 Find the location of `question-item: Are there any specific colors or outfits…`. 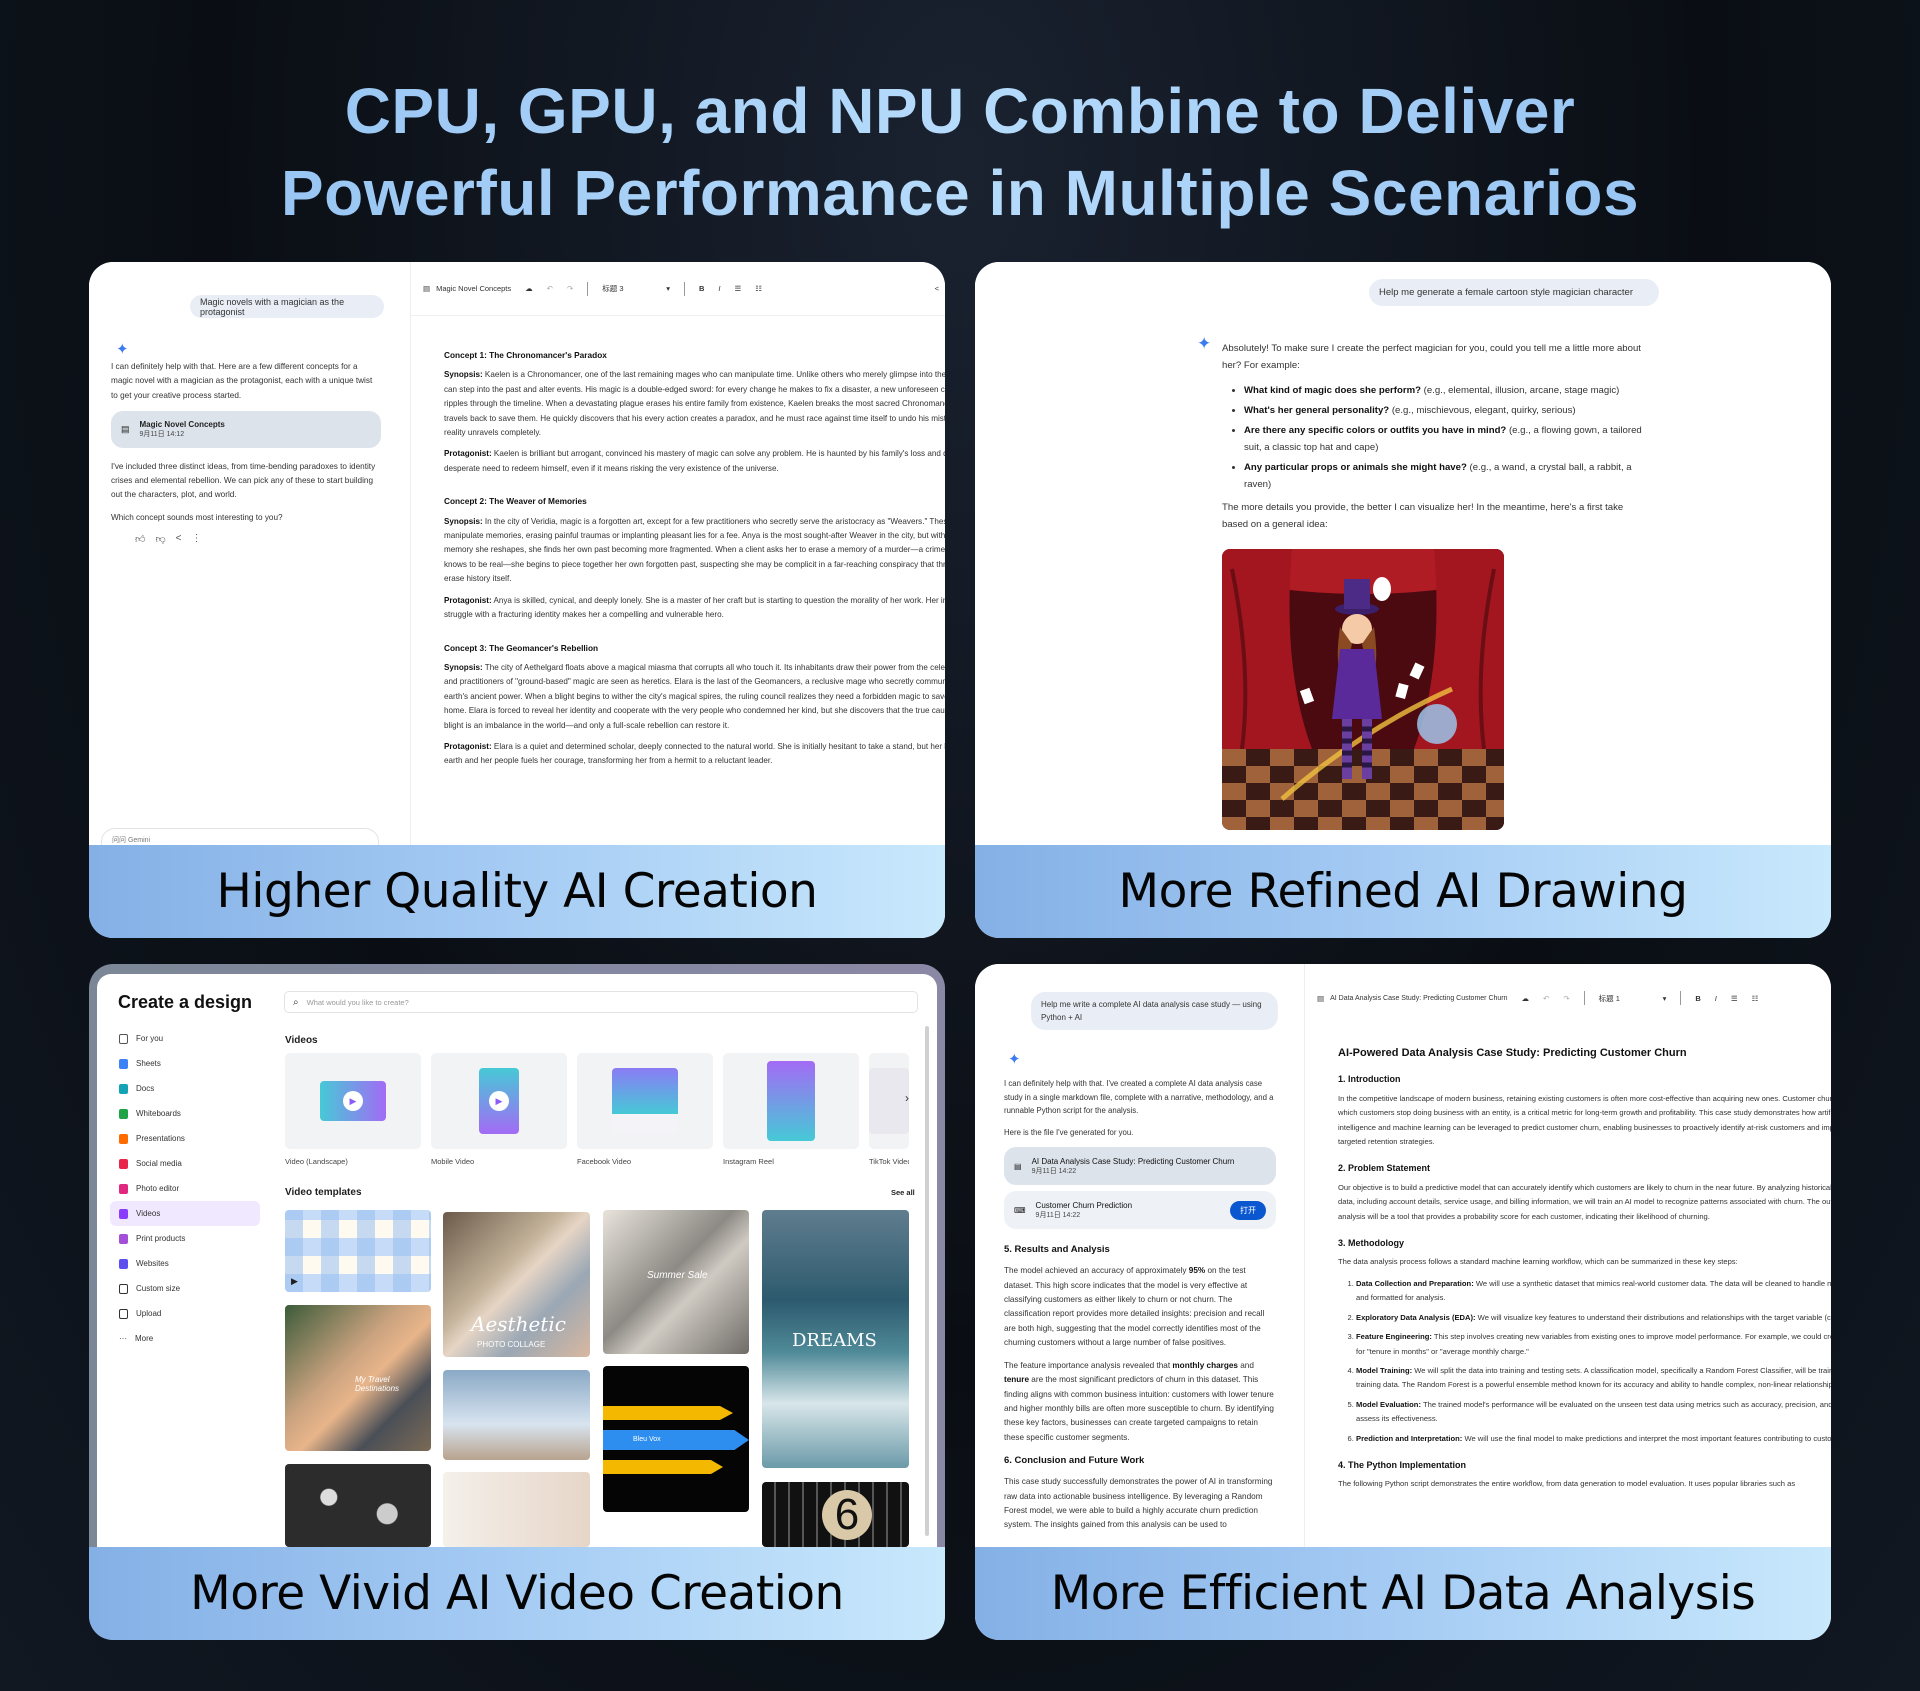

question-item: Are there any specific colors or outfits… is located at coordinates (1448, 439).